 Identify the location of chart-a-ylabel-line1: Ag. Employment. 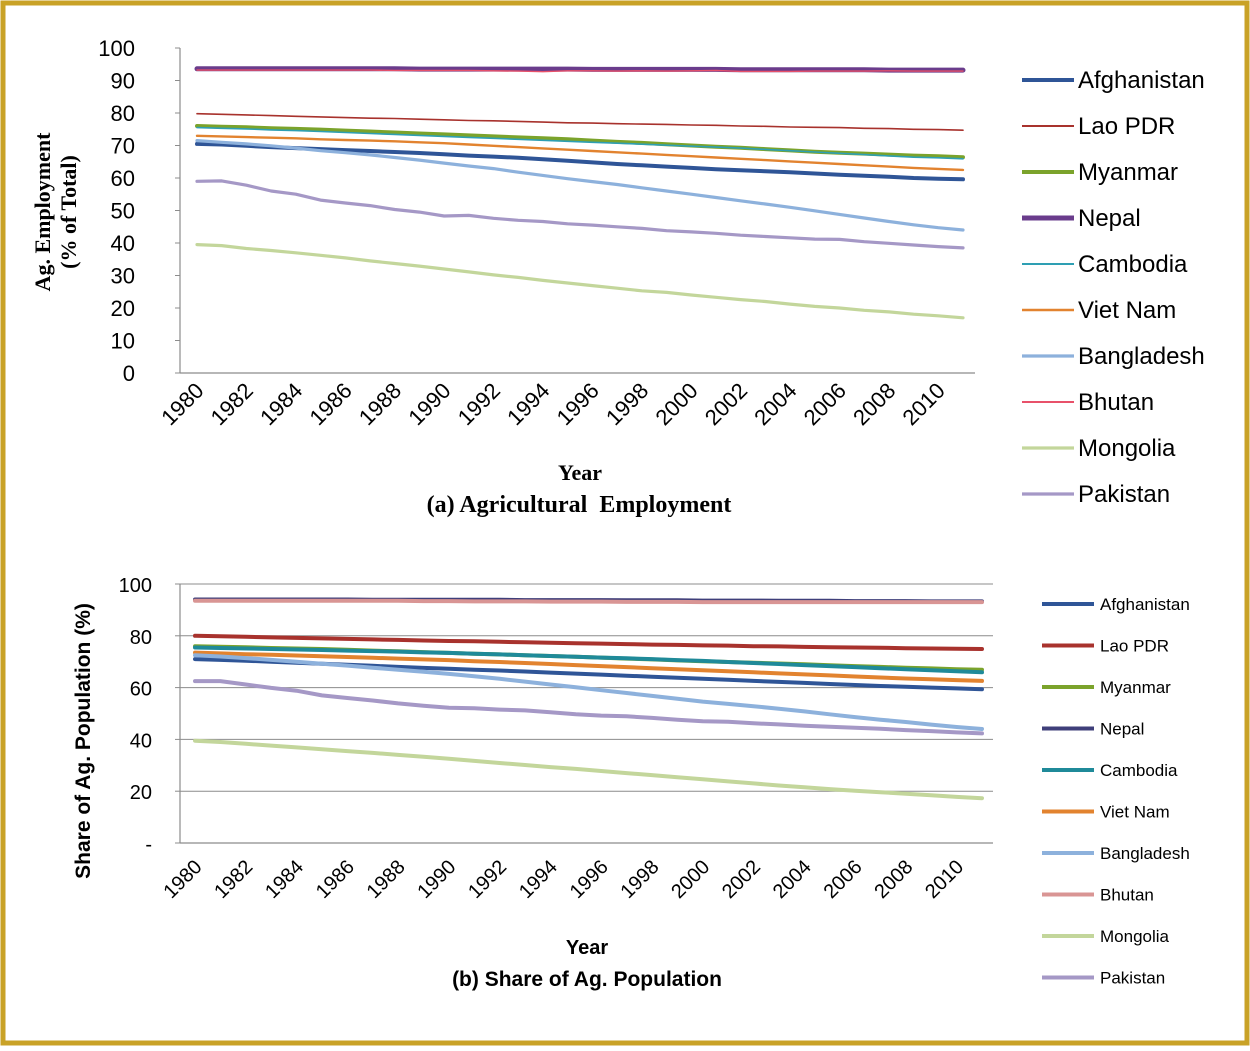
(42, 212).